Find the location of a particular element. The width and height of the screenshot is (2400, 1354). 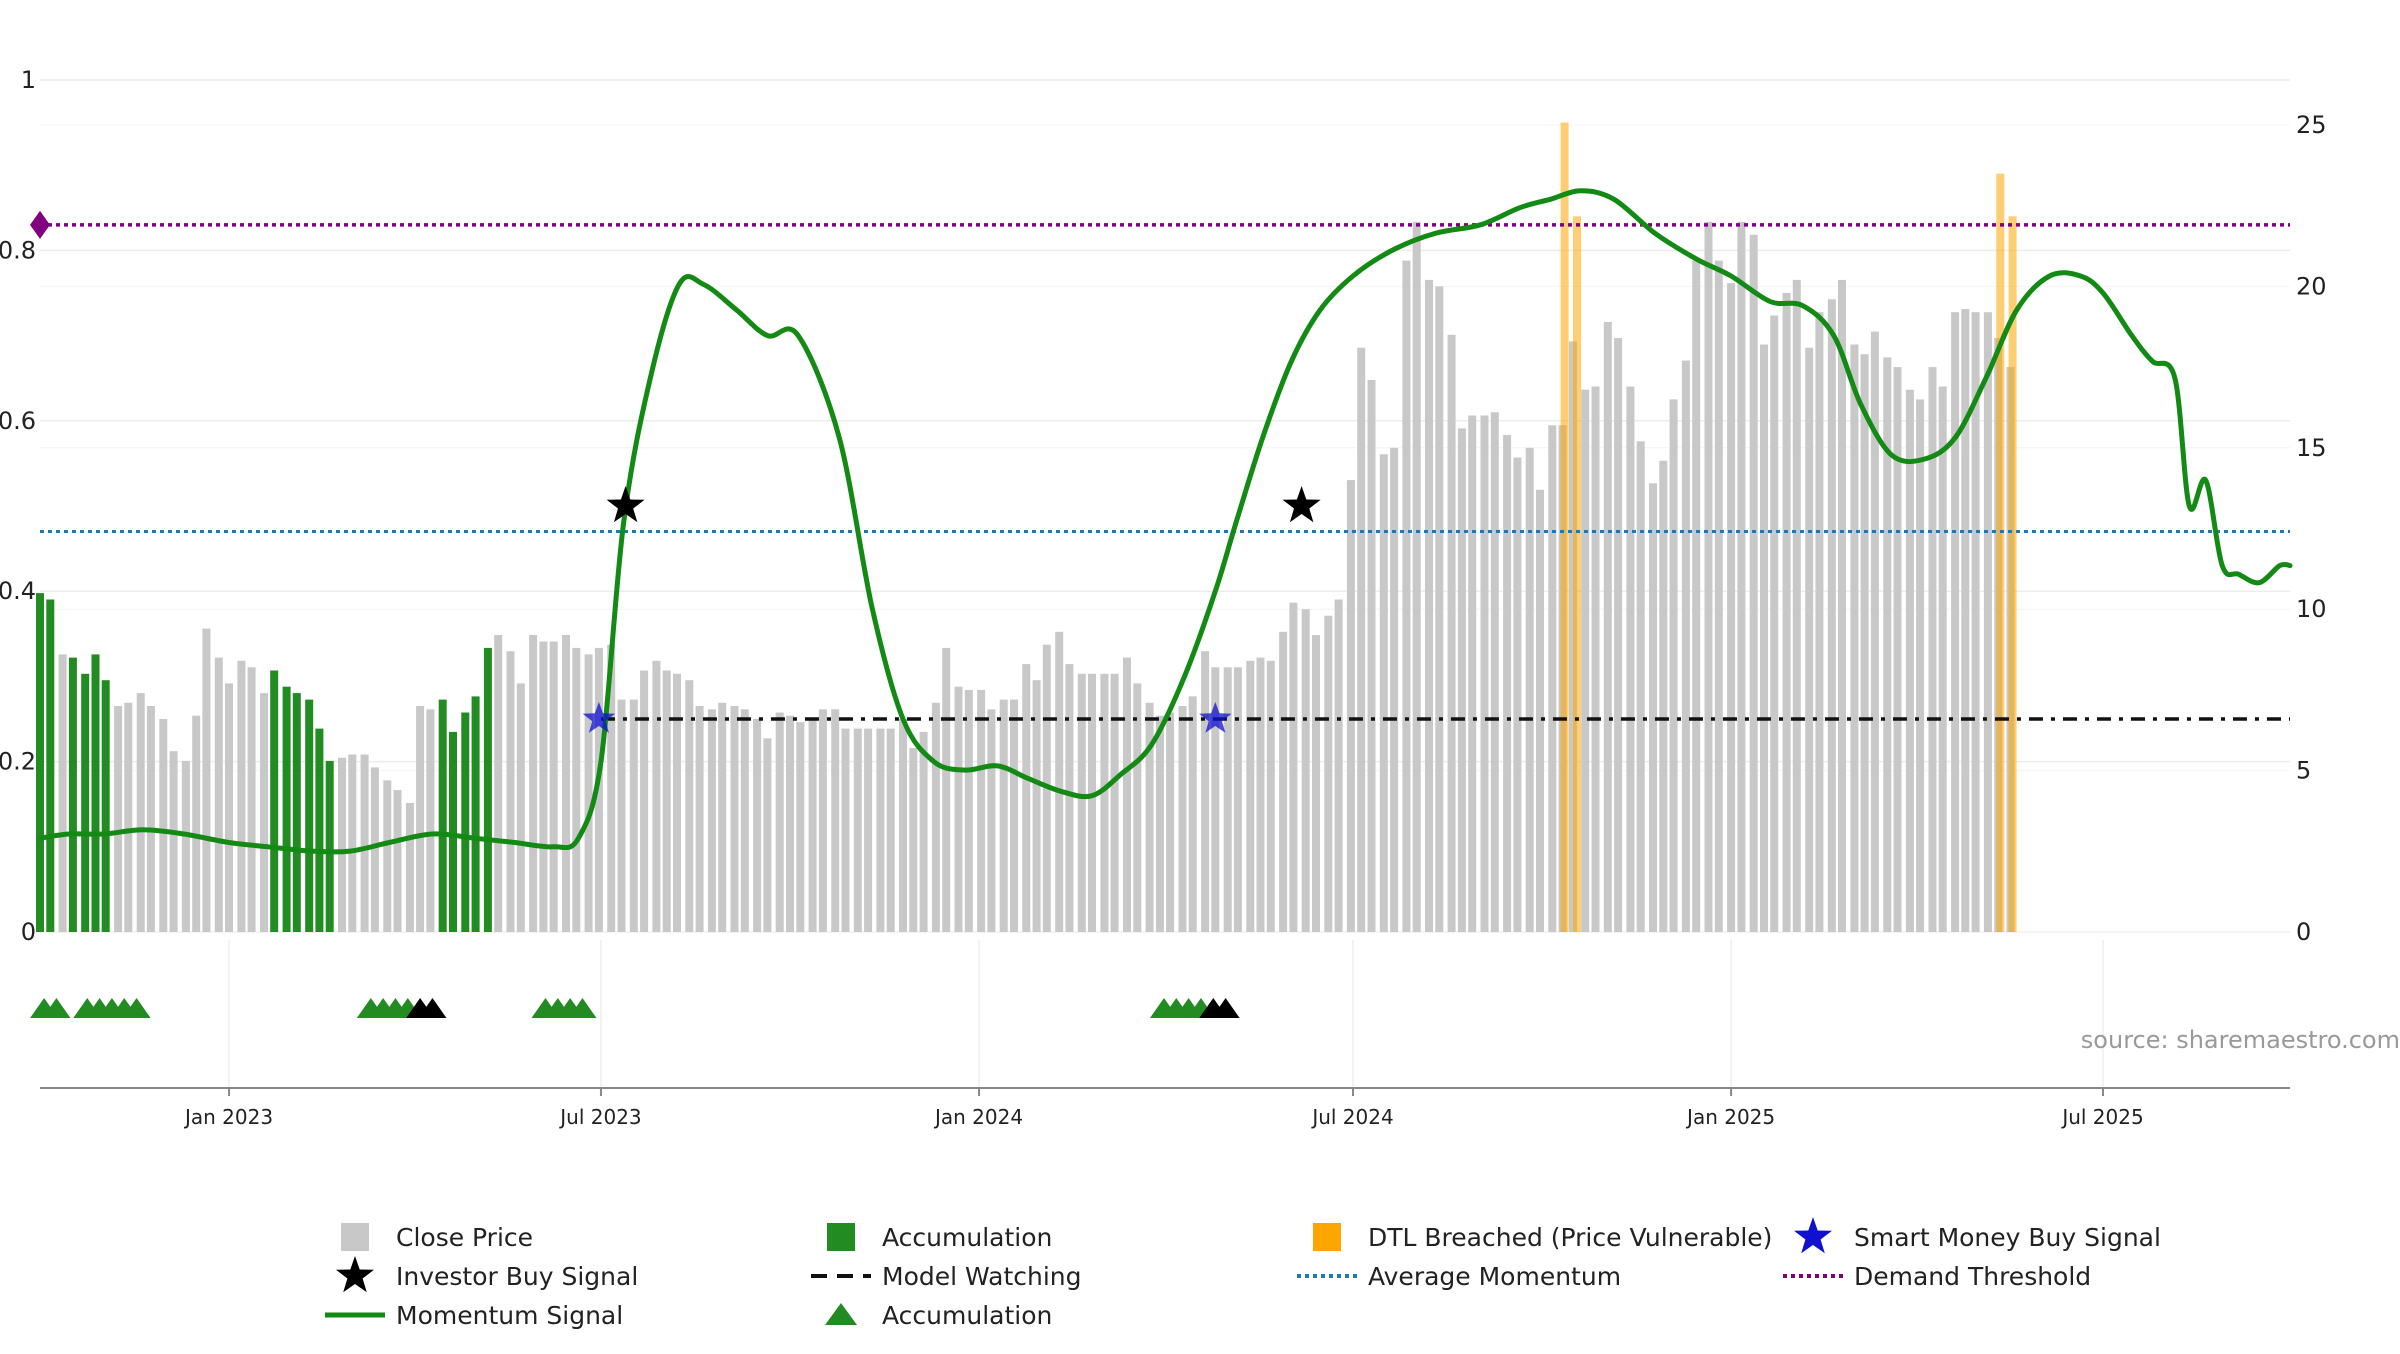

accumulation-triangle-black is located at coordinates (1225, 1008).